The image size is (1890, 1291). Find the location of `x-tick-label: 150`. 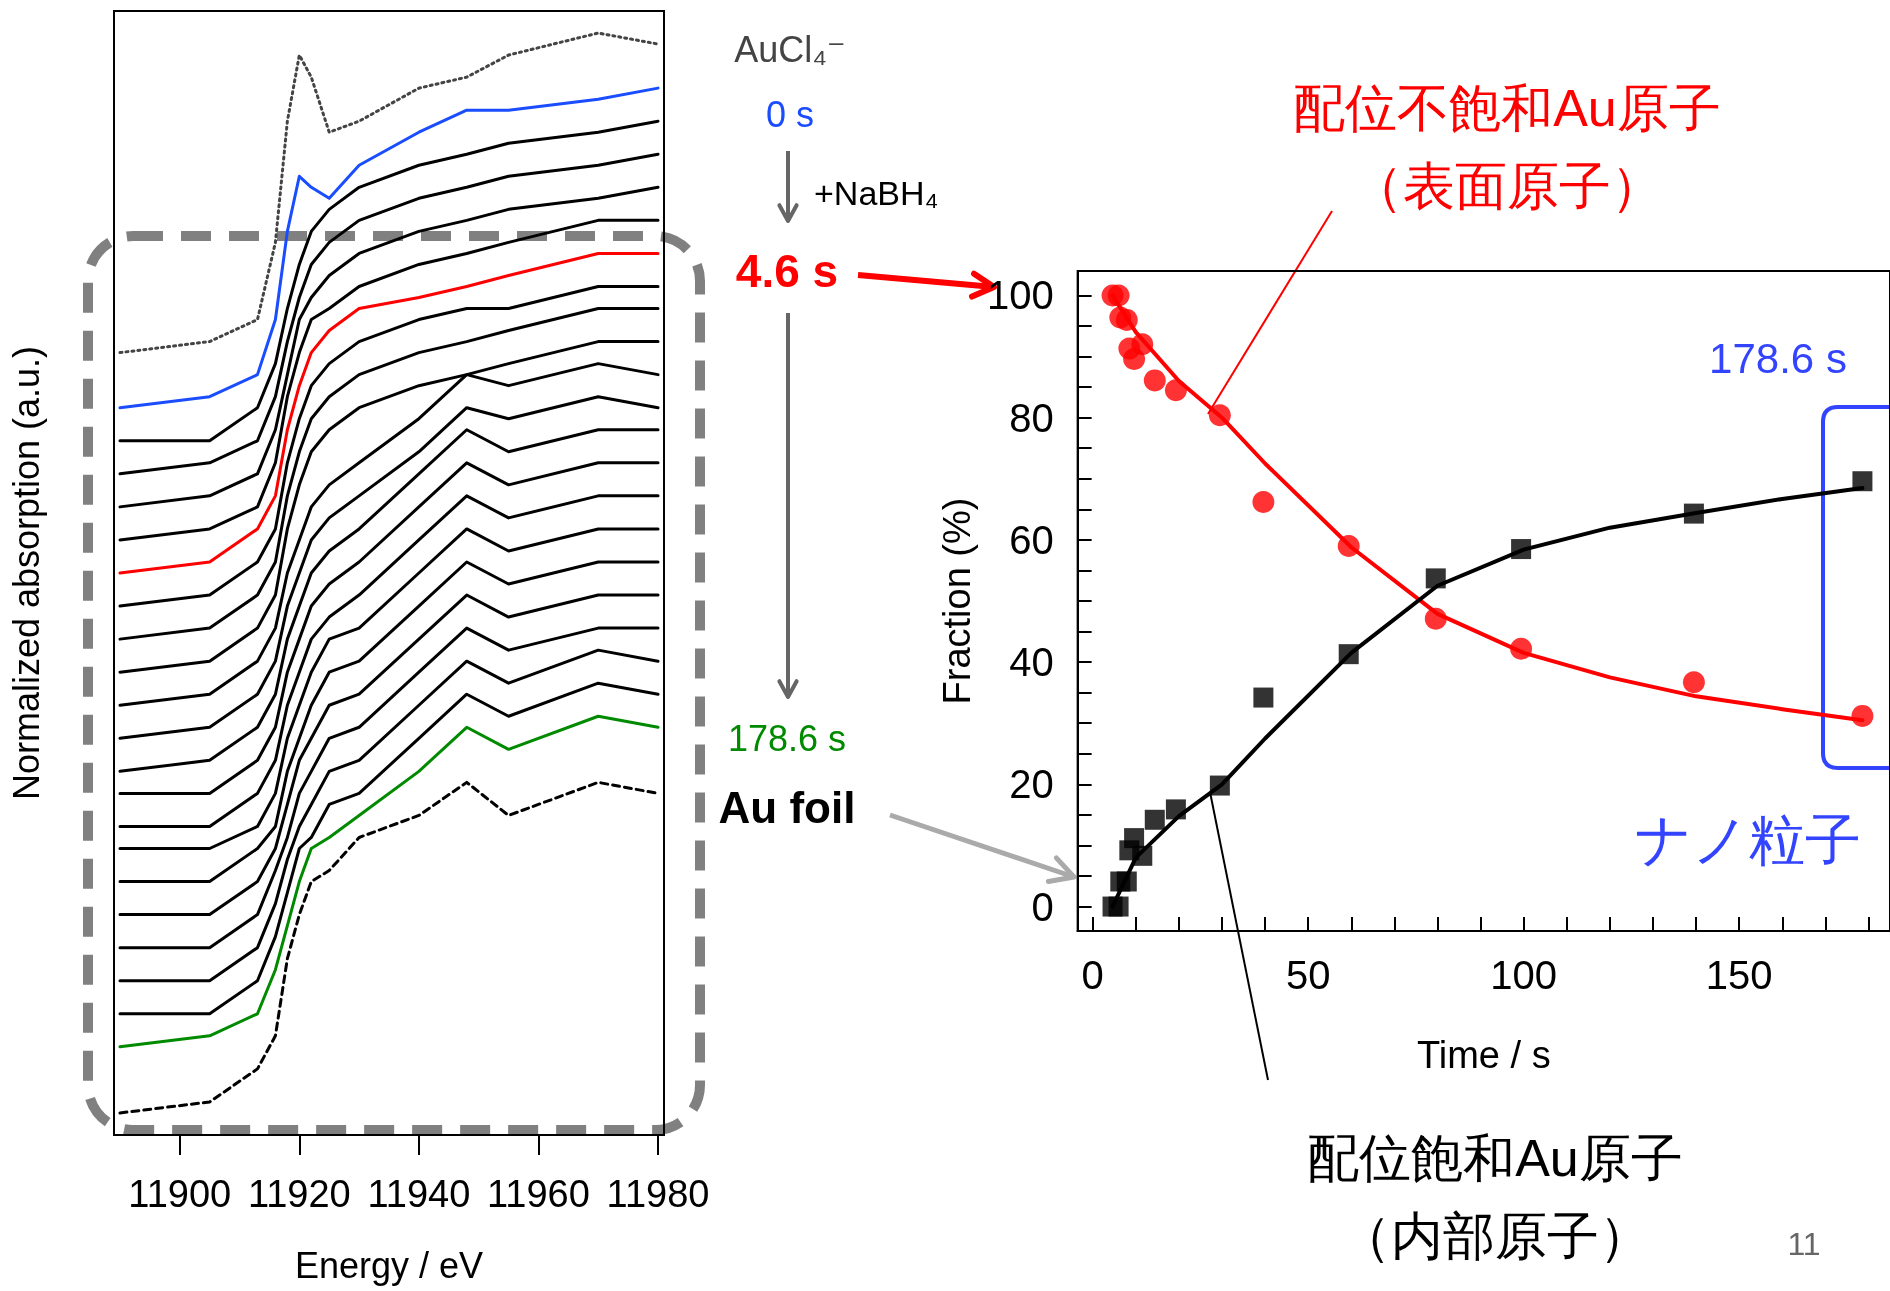

x-tick-label: 150 is located at coordinates (1739, 975).